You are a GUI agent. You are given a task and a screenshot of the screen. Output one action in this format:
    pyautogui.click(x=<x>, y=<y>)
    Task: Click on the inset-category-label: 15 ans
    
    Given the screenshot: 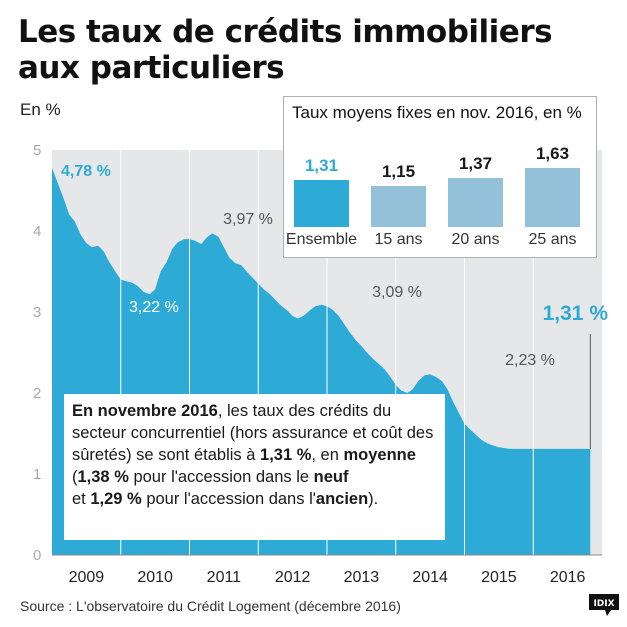 What is the action you would take?
    pyautogui.click(x=398, y=239)
    